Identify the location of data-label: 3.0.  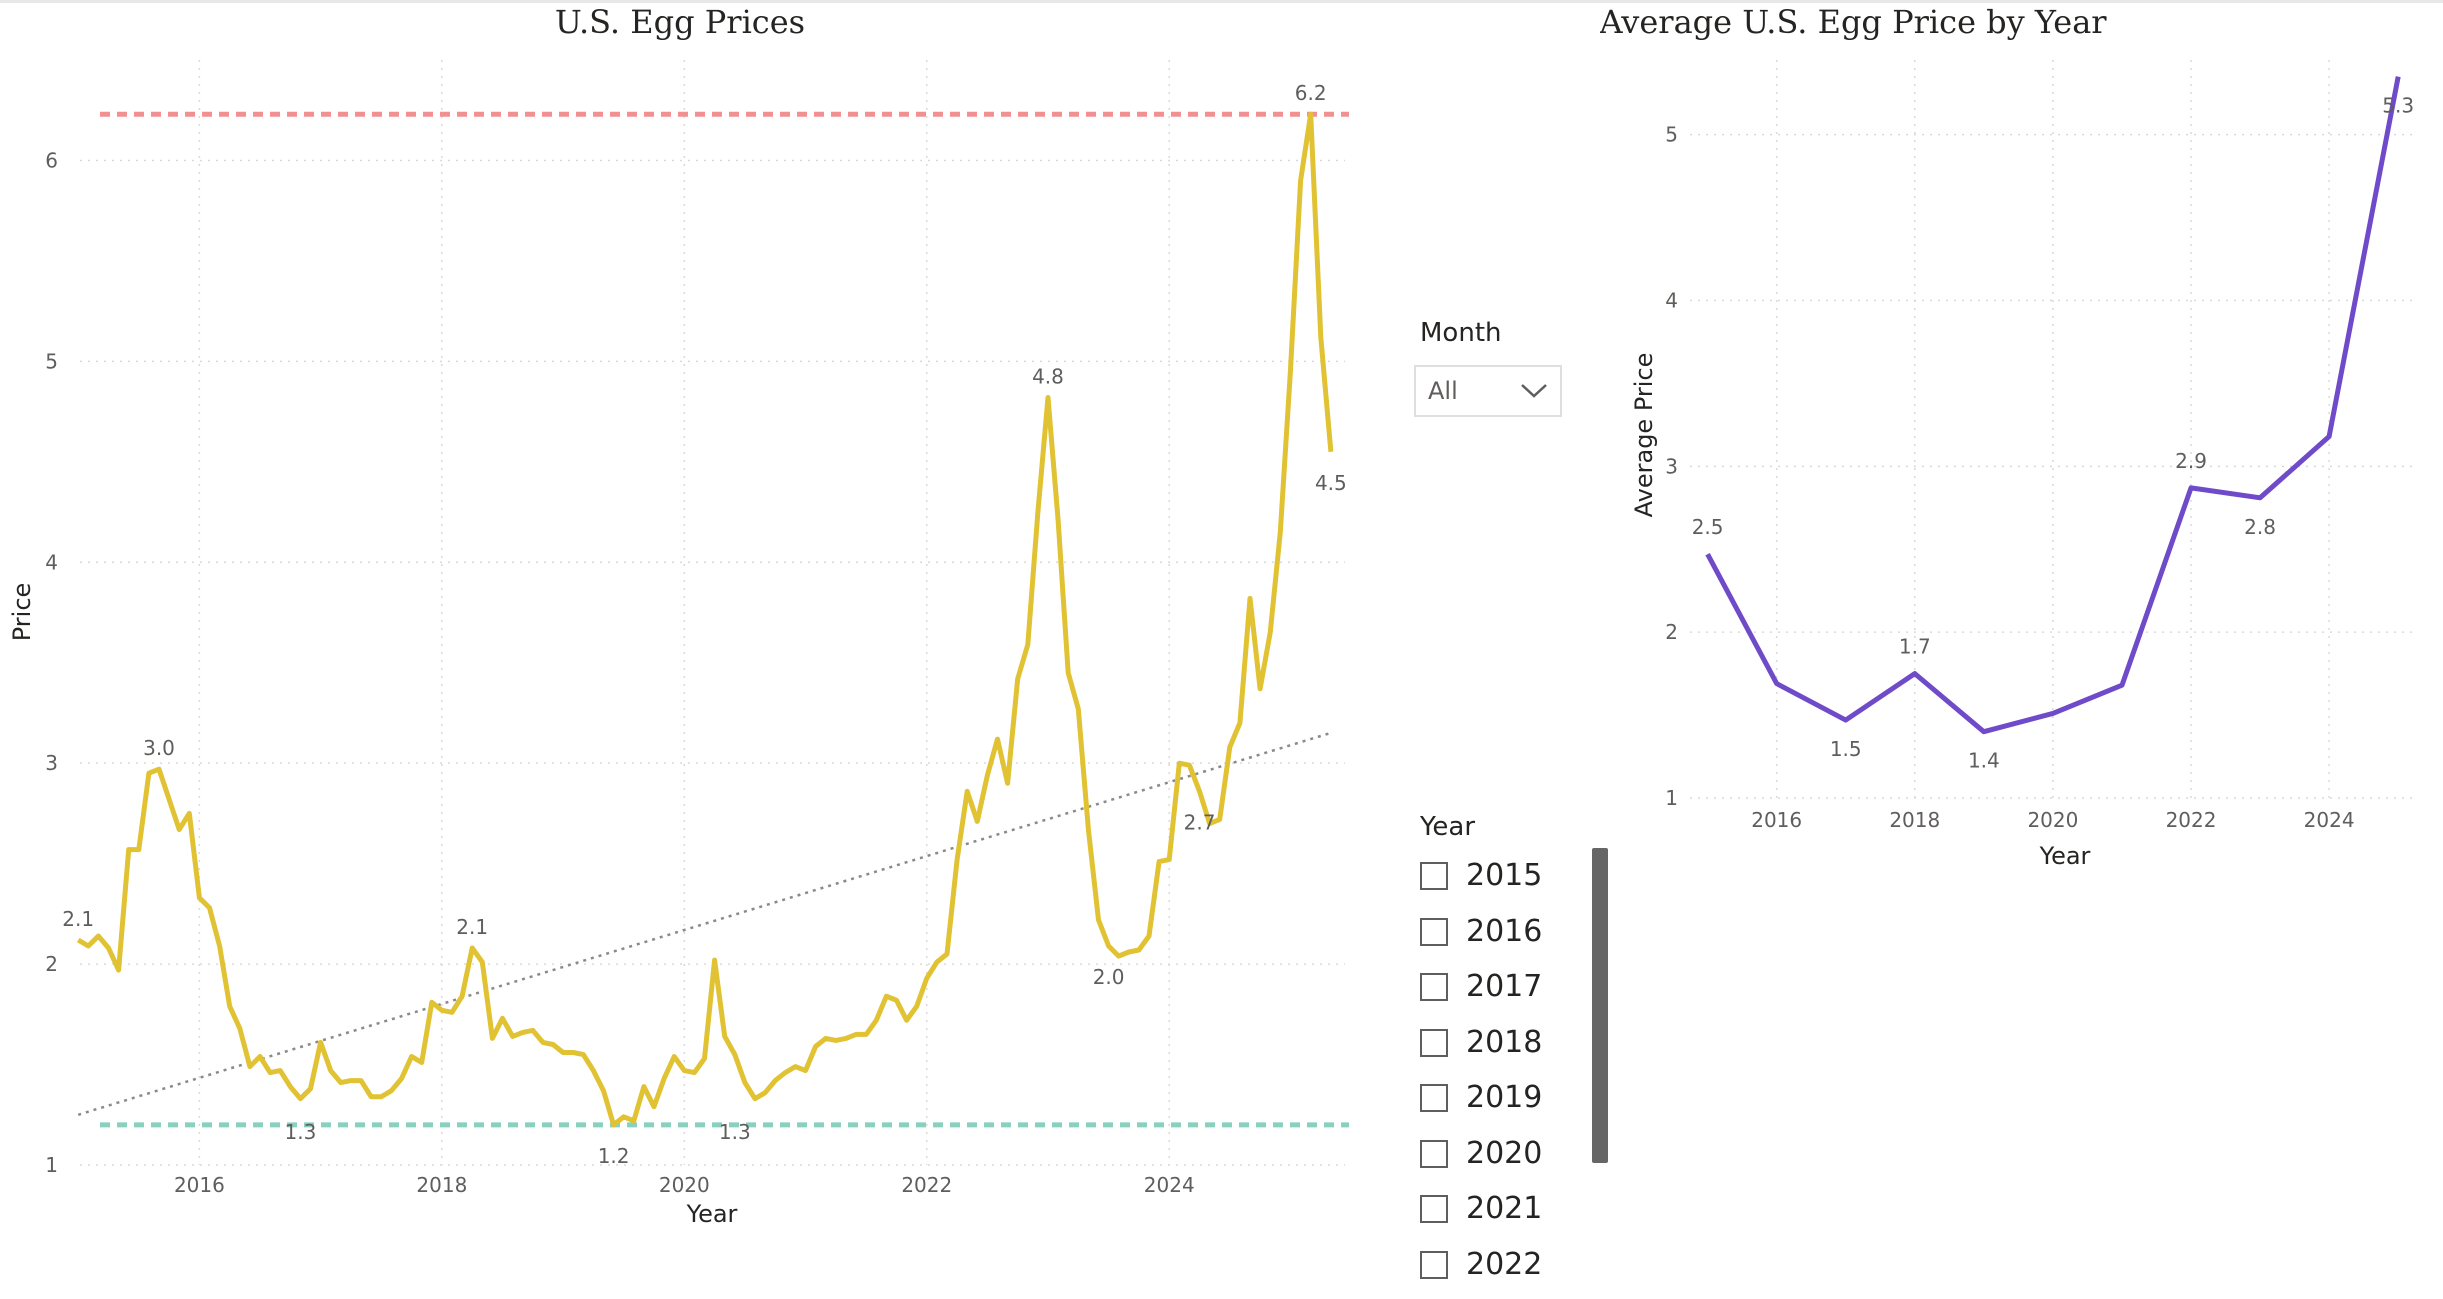
(159, 748).